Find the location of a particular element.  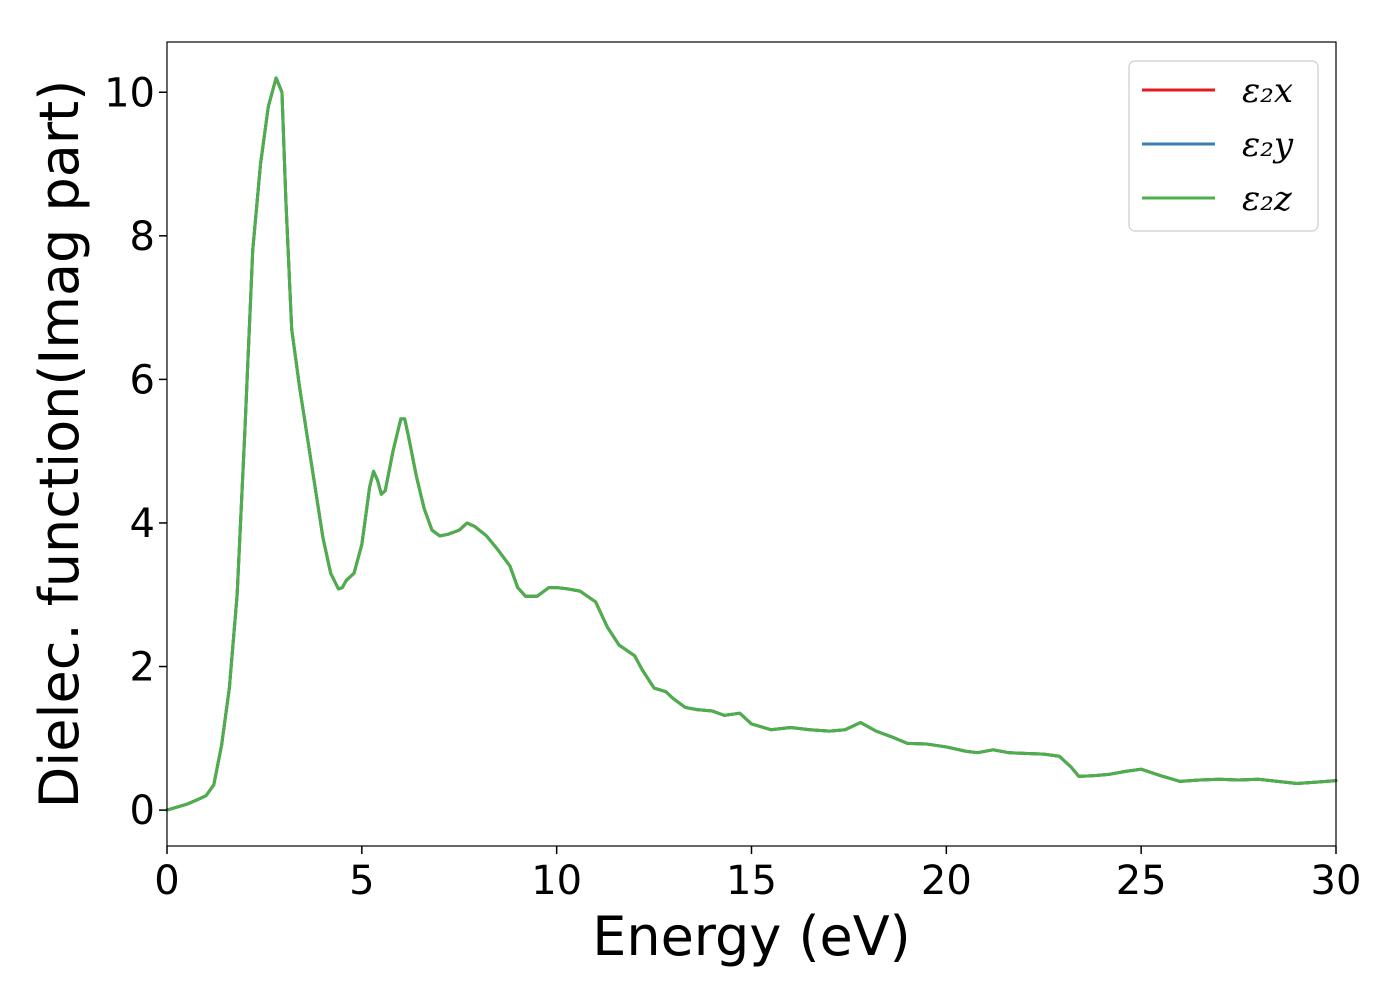

y-tick-label: 8 is located at coordinates (142, 237).